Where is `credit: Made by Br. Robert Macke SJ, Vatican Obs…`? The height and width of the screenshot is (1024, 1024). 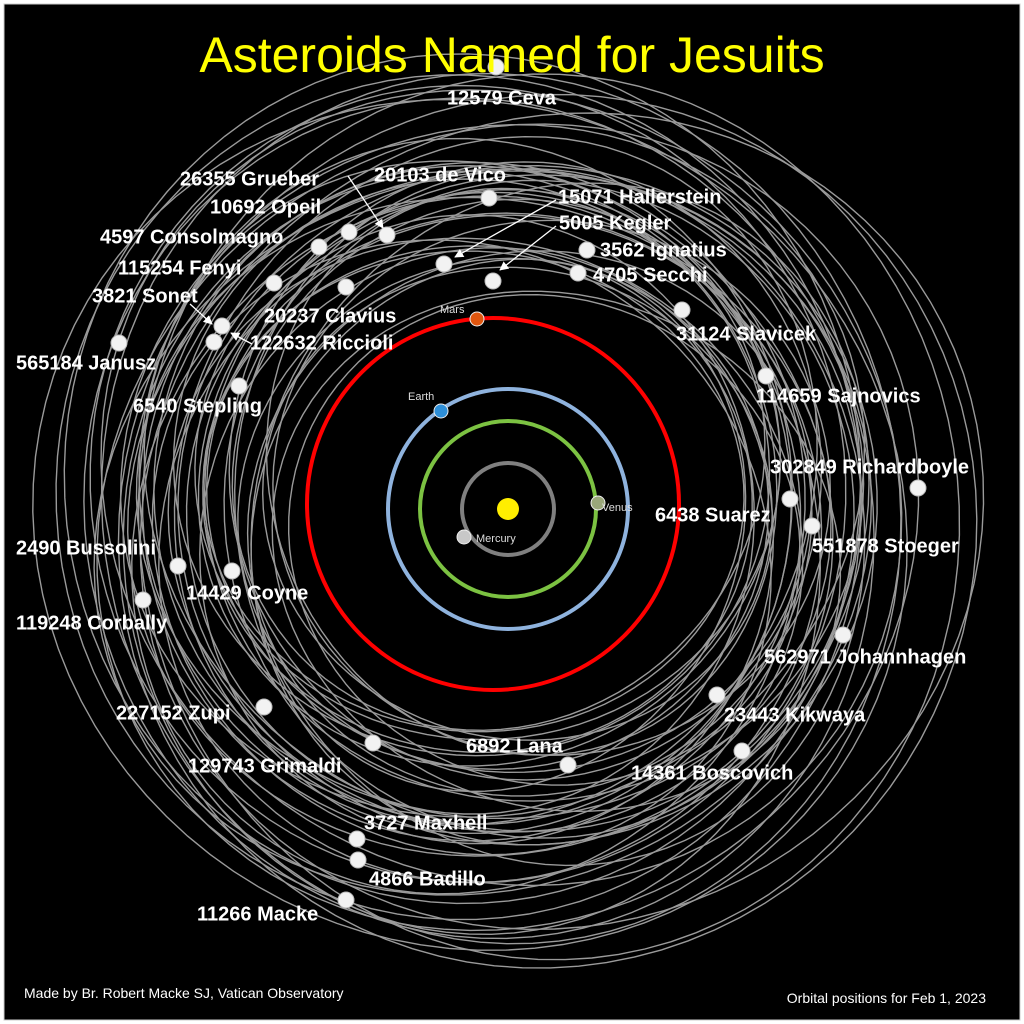
credit: Made by Br. Robert Macke SJ, Vatican Obs… is located at coordinates (184, 993).